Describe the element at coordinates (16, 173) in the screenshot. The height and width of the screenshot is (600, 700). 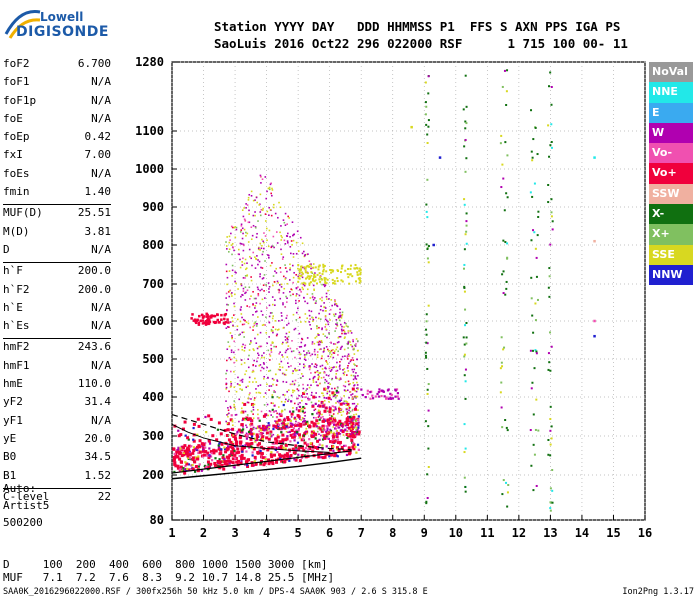
I see `param-name: foEs` at that location.